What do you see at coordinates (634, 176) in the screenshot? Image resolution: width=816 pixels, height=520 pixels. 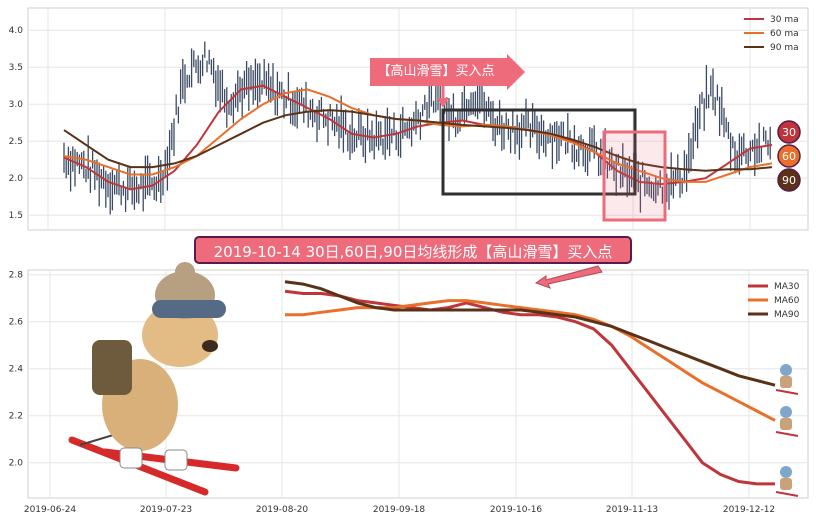 I see `pink-box` at bounding box center [634, 176].